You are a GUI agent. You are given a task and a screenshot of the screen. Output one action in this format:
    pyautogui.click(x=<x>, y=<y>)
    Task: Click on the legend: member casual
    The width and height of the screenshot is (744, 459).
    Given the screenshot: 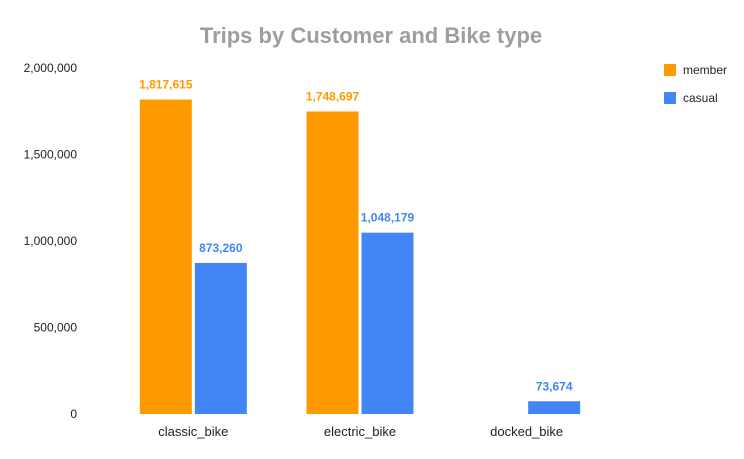 What is the action you would take?
    pyautogui.click(x=695, y=84)
    